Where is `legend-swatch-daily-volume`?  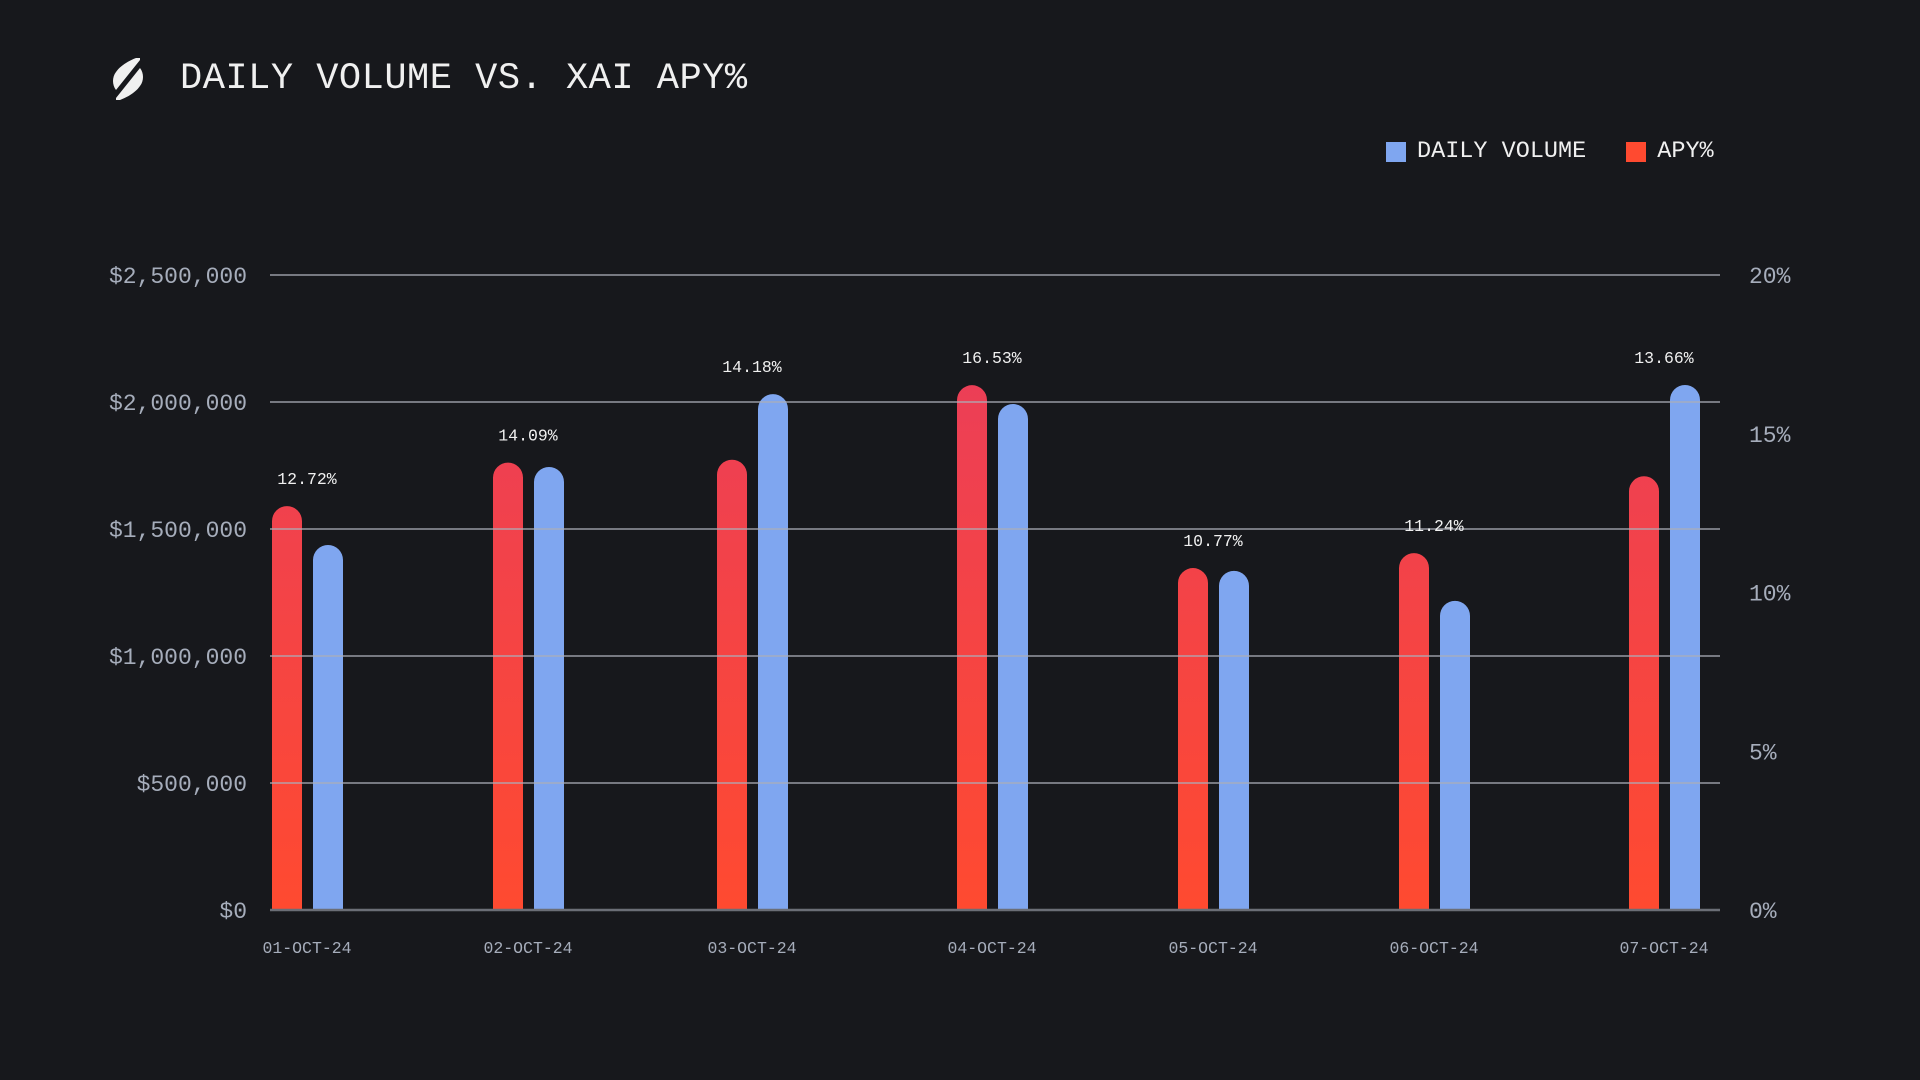
legend-swatch-daily-volume is located at coordinates (1396, 151).